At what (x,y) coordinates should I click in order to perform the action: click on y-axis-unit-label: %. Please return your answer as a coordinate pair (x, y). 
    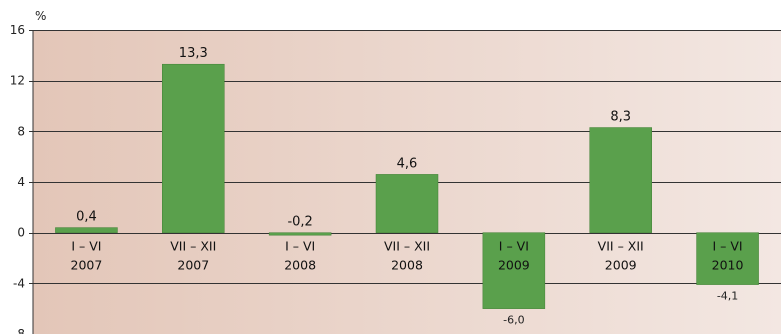
    Looking at the image, I should click on (40, 16).